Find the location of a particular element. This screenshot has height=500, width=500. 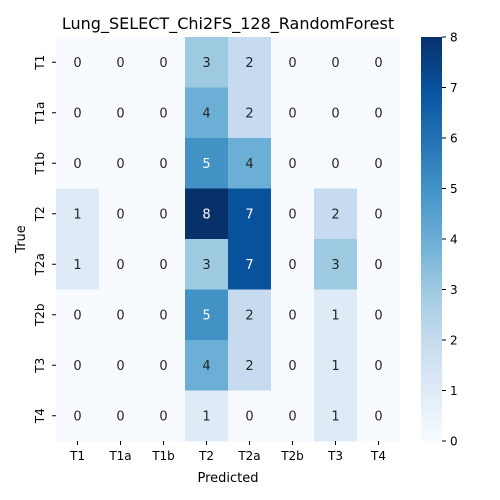

heatmap-cell-T2b-T1 is located at coordinates (78, 315).